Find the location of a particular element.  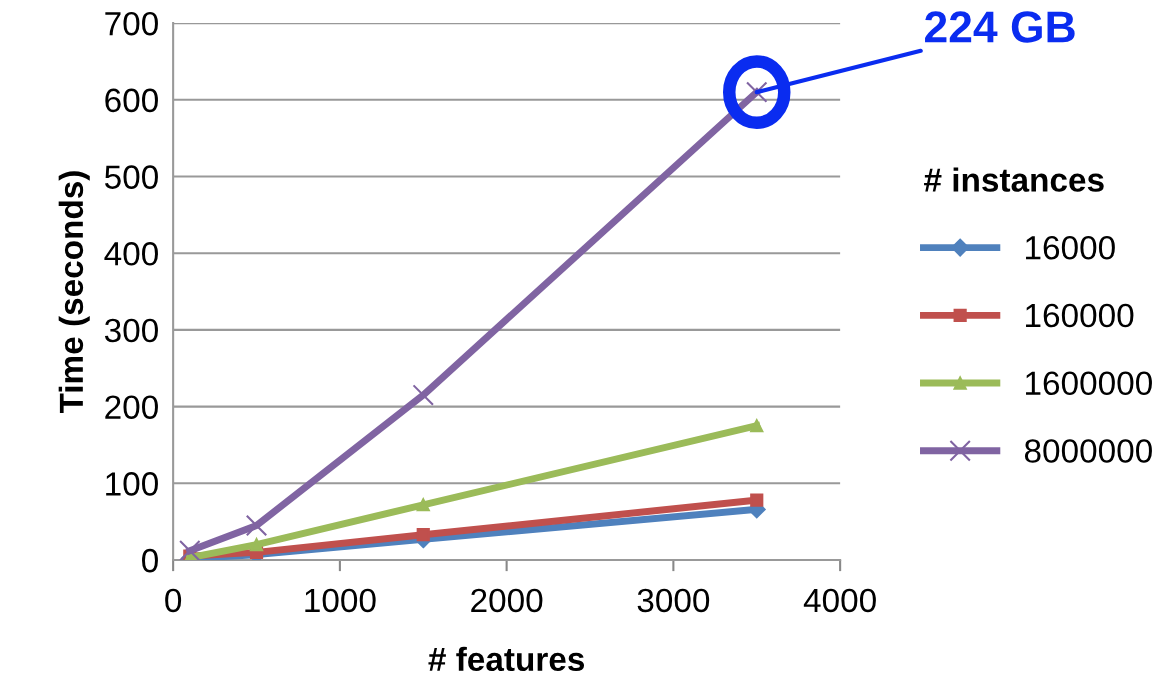

x-axis-title: # features is located at coordinates (506, 659).